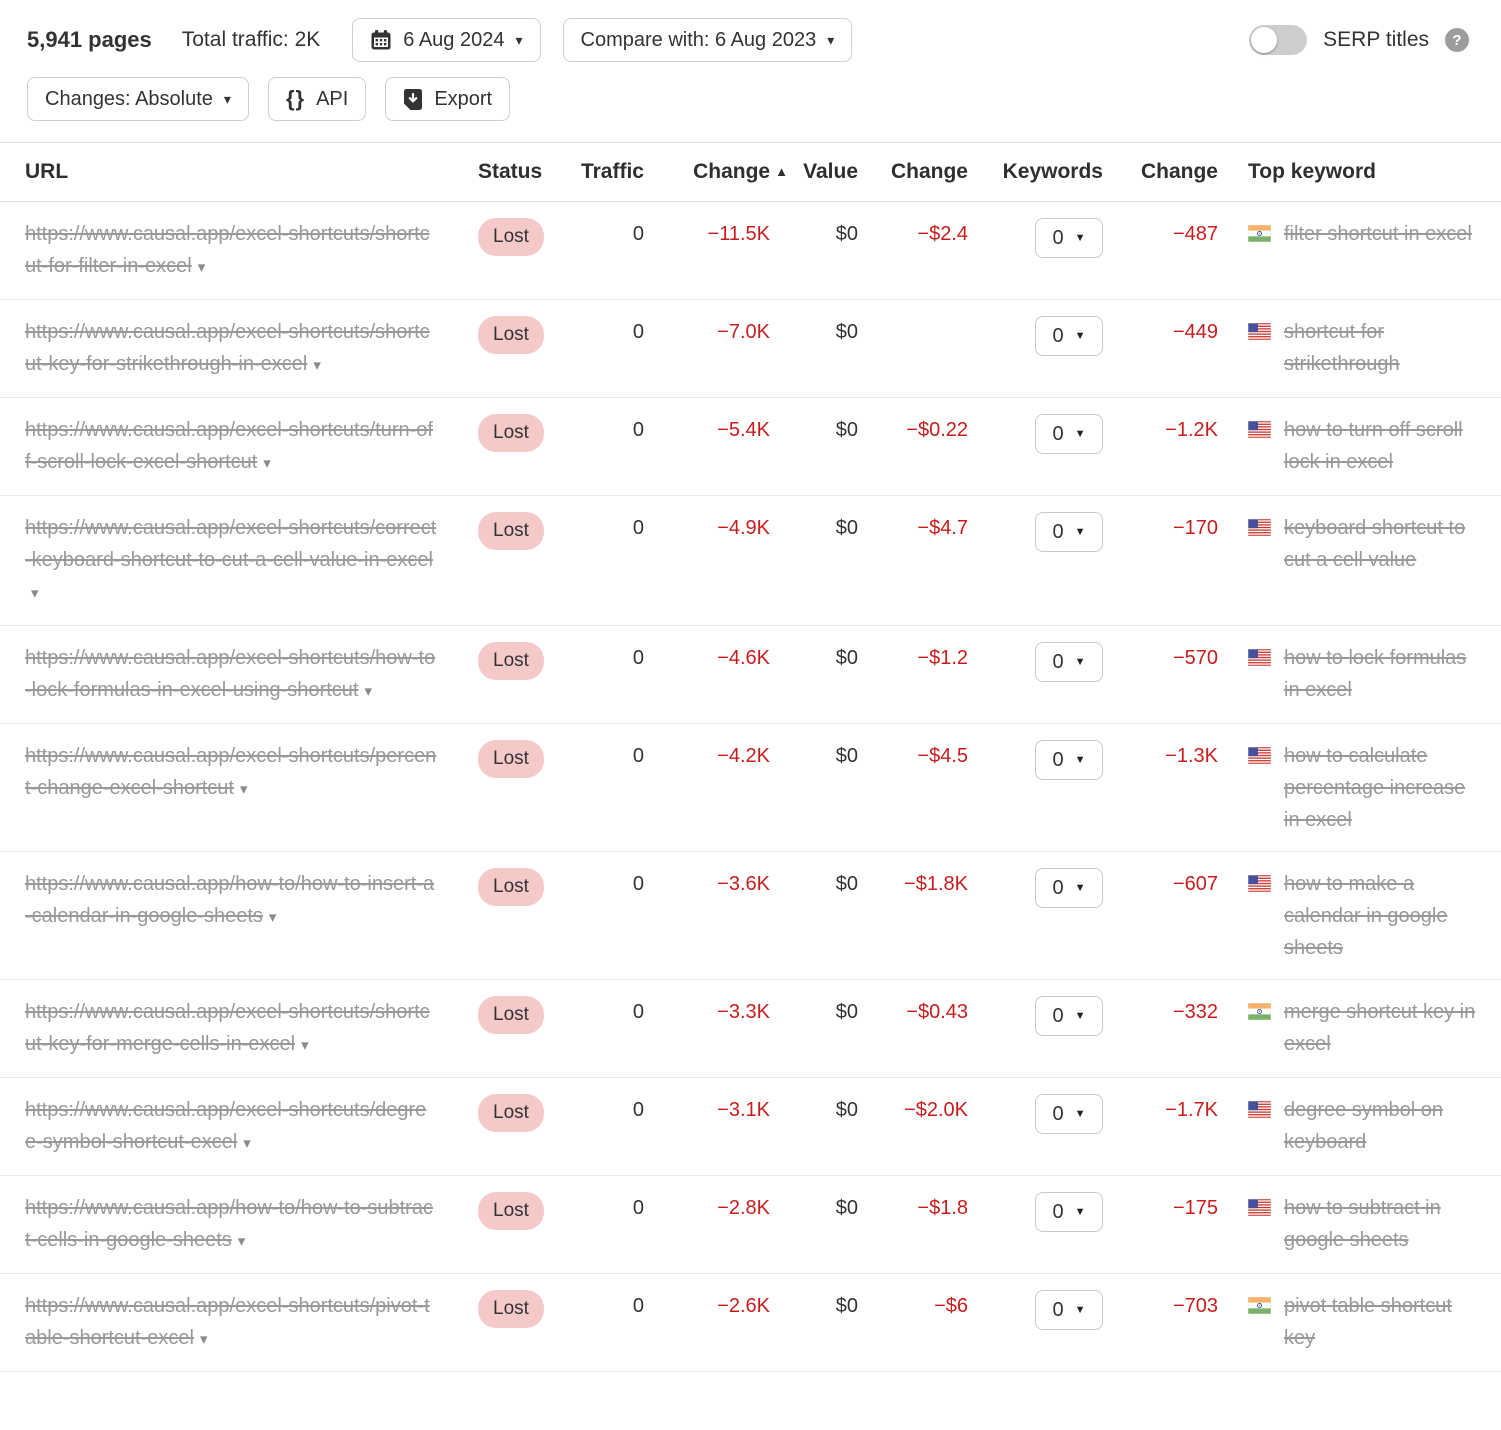 The height and width of the screenshot is (1430, 1501). What do you see at coordinates (1166, 172) in the screenshot?
I see `column-header-change-keywords: Change` at bounding box center [1166, 172].